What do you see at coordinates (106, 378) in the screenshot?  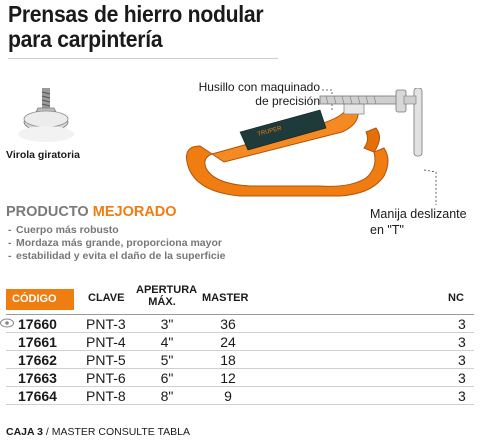 I see `cell-clave: PNT-6` at bounding box center [106, 378].